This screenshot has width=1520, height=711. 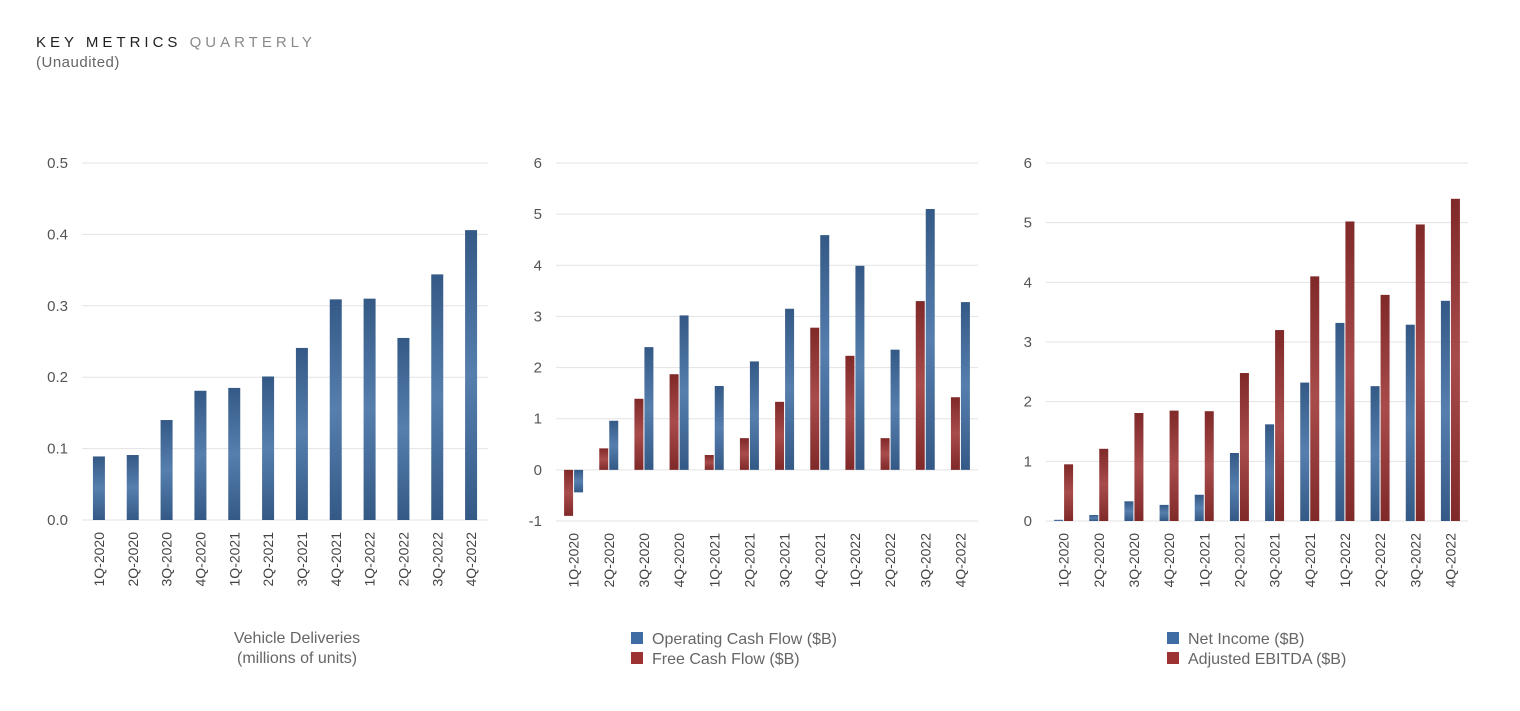 I want to click on page-title: KEY METRICS QUARTERLY, so click(x=176, y=42).